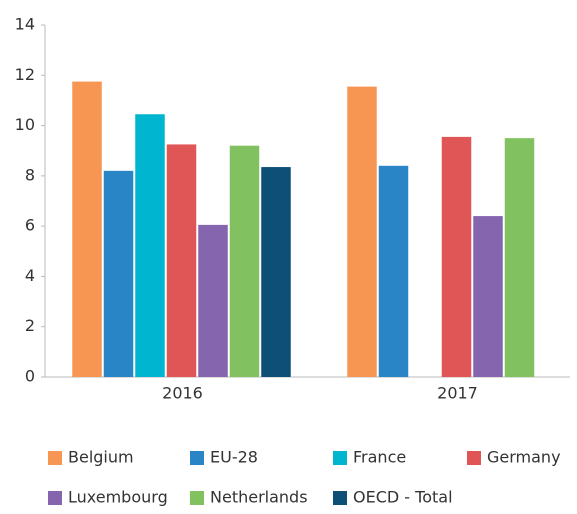 The image size is (577, 514). What do you see at coordinates (25, 124) in the screenshot?
I see `y-tick-label: 10` at bounding box center [25, 124].